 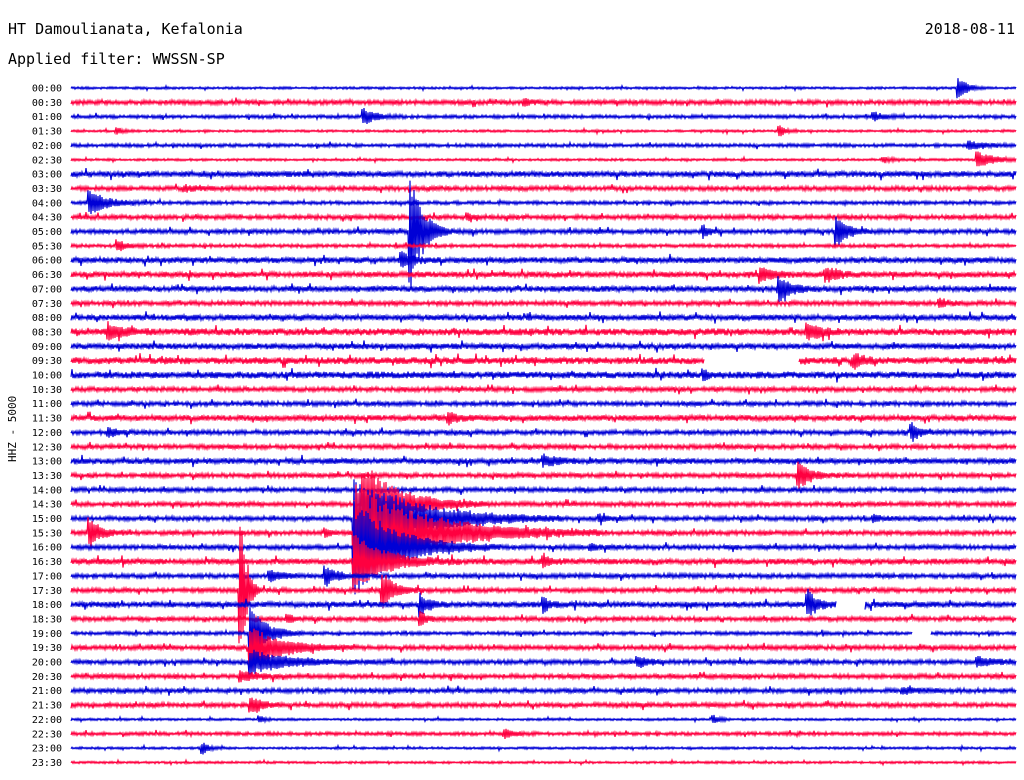 I want to click on time-label: 20:00, so click(x=47, y=663).